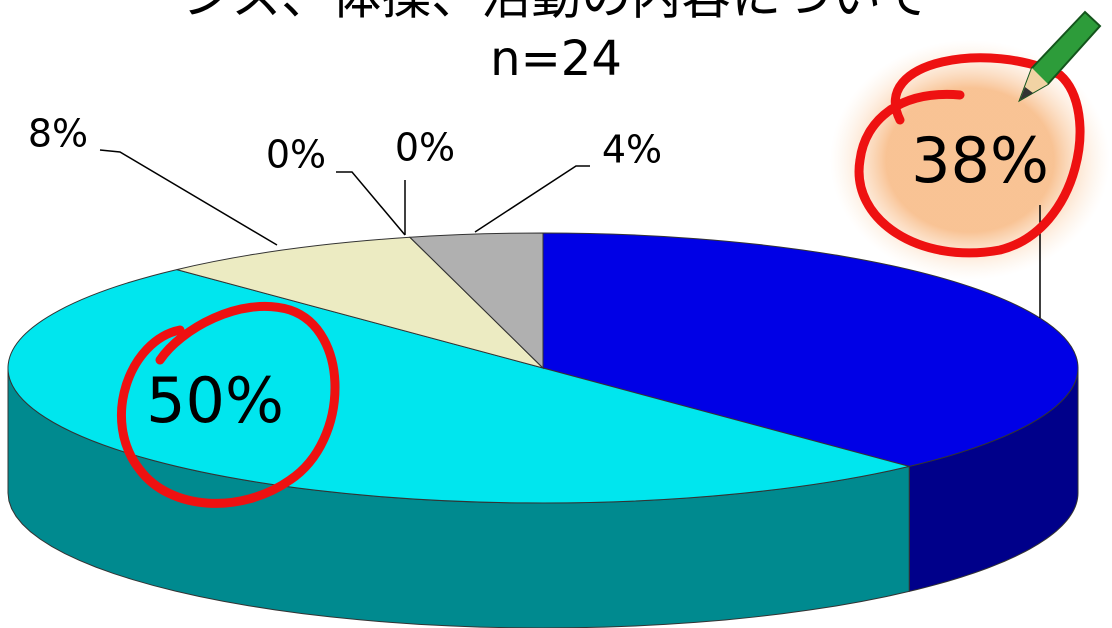 The width and height of the screenshot is (1112, 628). What do you see at coordinates (556, 13) in the screenshot?
I see `chart-title: ンス、体操、活動の内容について` at bounding box center [556, 13].